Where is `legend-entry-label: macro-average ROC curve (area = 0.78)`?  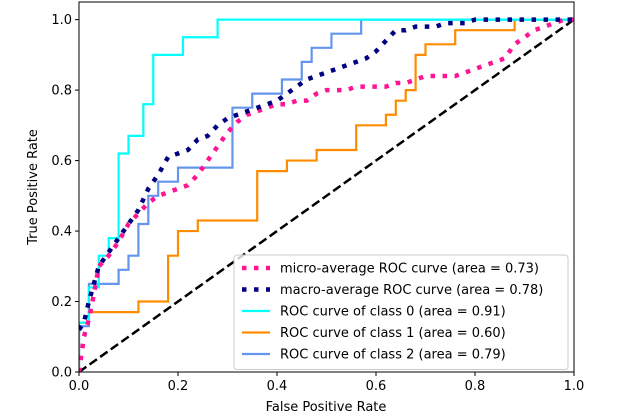 legend-entry-label: macro-average ROC curve (area = 0.78) is located at coordinates (411, 290).